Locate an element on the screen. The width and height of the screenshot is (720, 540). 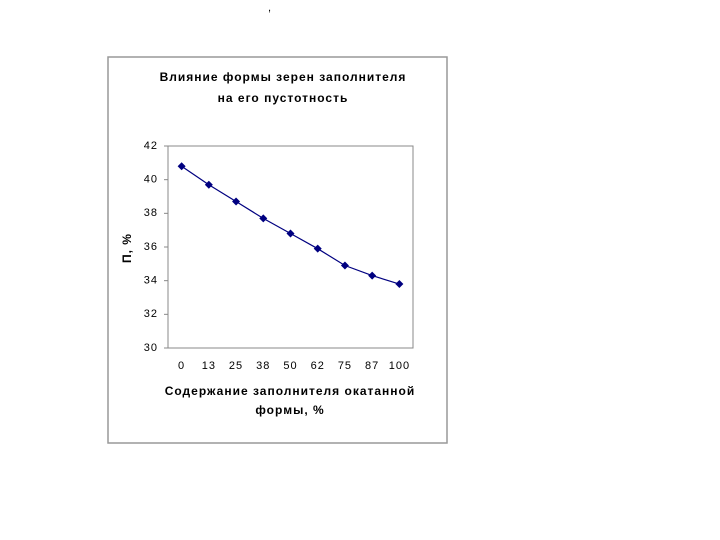
x-axis-label: формы, % is located at coordinates (289, 410).